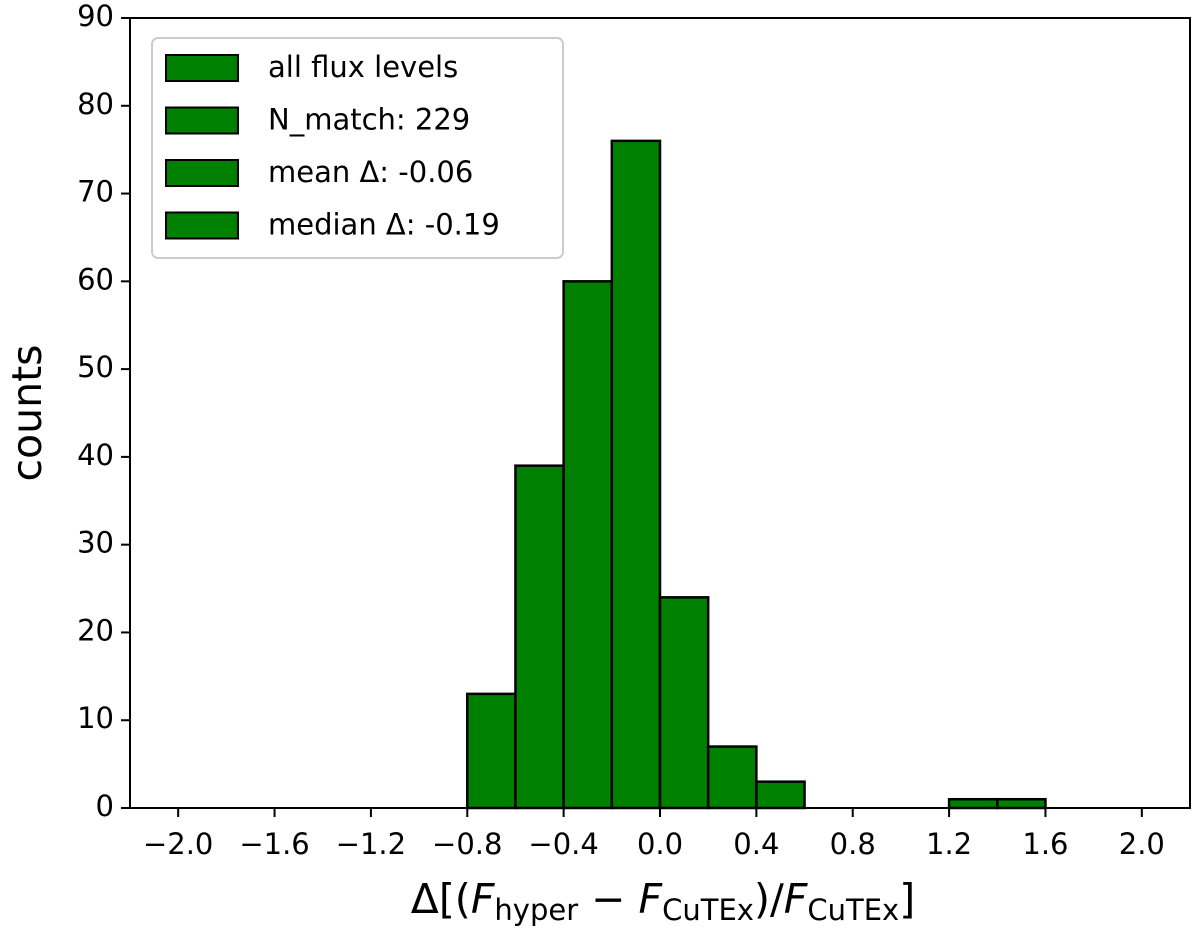 The image size is (1200, 947). Describe the element at coordinates (95, 104) in the screenshot. I see `y-tick-label: 80` at that location.